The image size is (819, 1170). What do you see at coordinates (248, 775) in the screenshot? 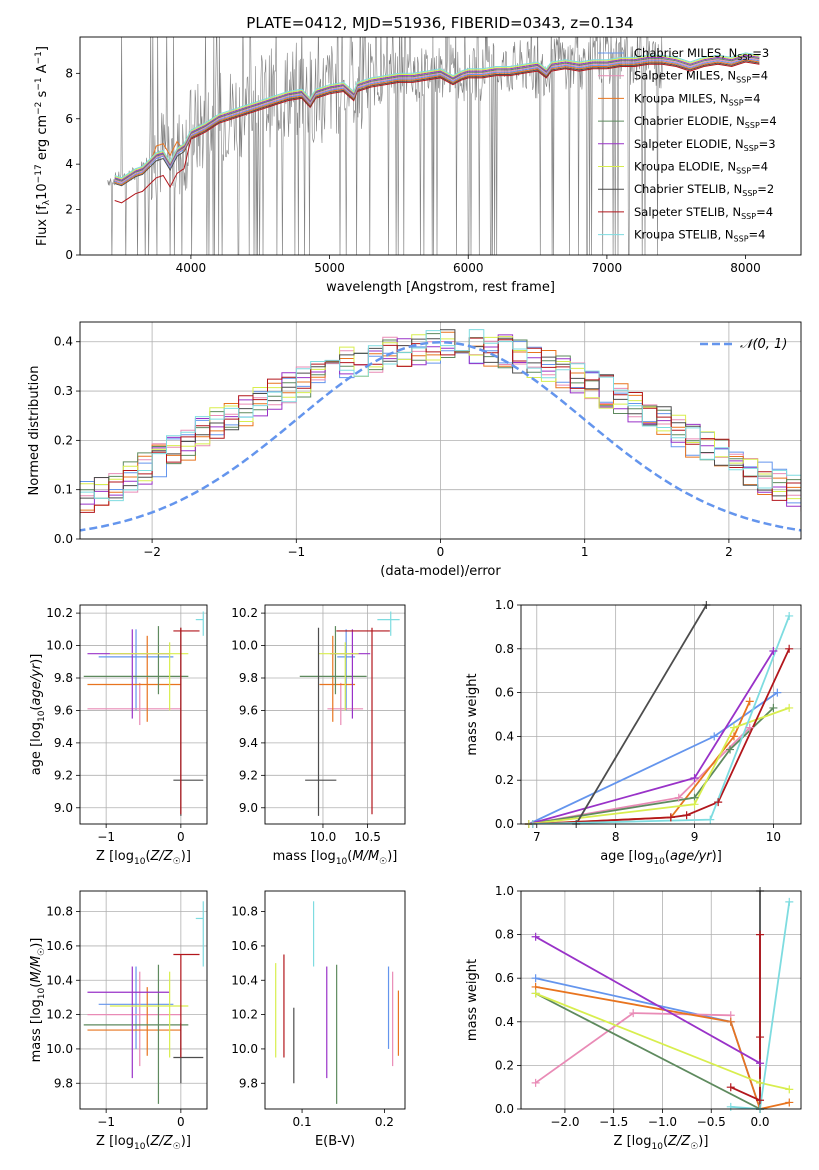
I see `y-tick-label: 9.2` at bounding box center [248, 775].